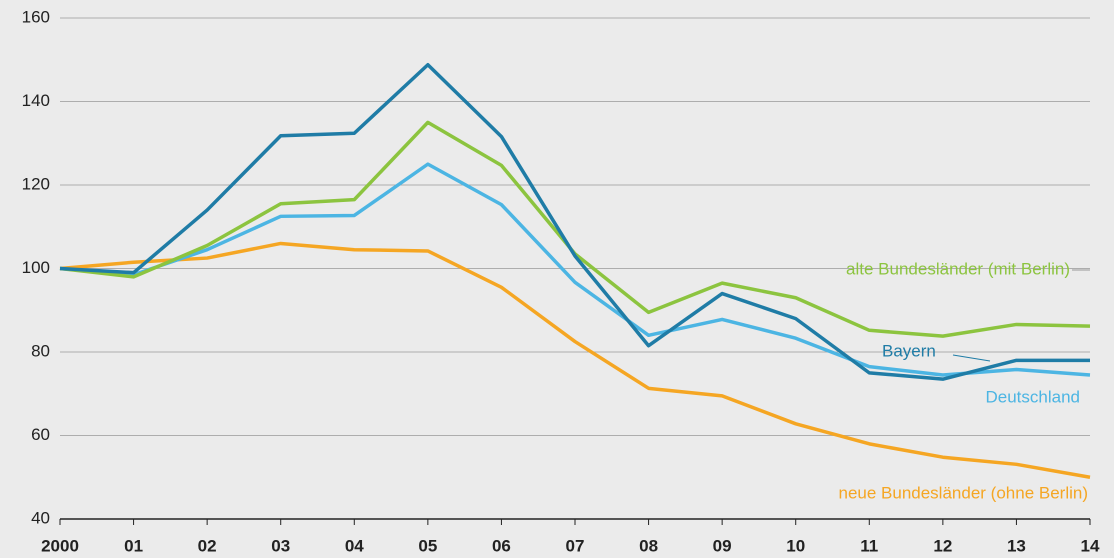 Image resolution: width=1114 pixels, height=558 pixels. Describe the element at coordinates (36, 267) in the screenshot. I see `y-tick-label: 100` at that location.